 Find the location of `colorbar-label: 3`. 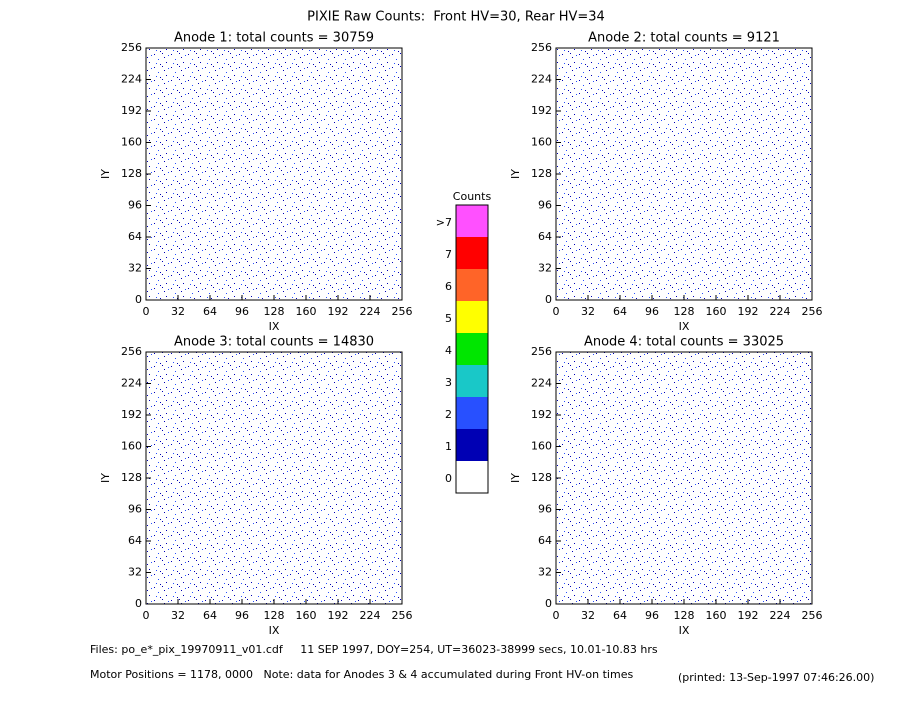

colorbar-label: 3 is located at coordinates (448, 382).